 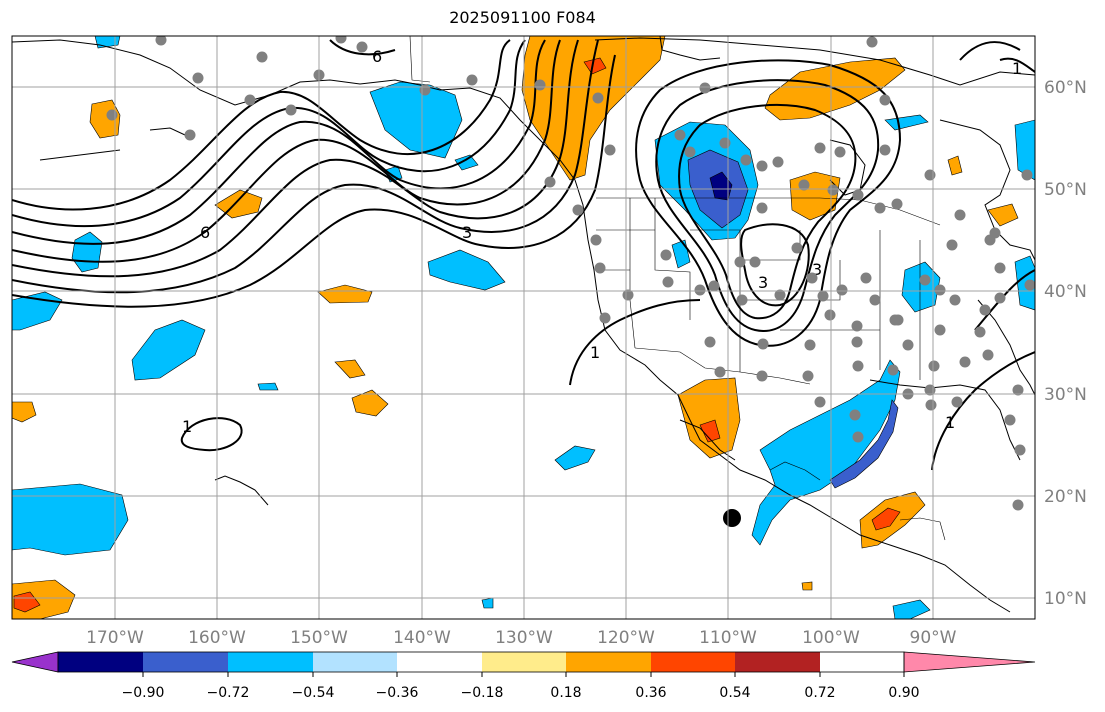 What do you see at coordinates (377, 56) in the screenshot?
I see `contour-label: 6` at bounding box center [377, 56].